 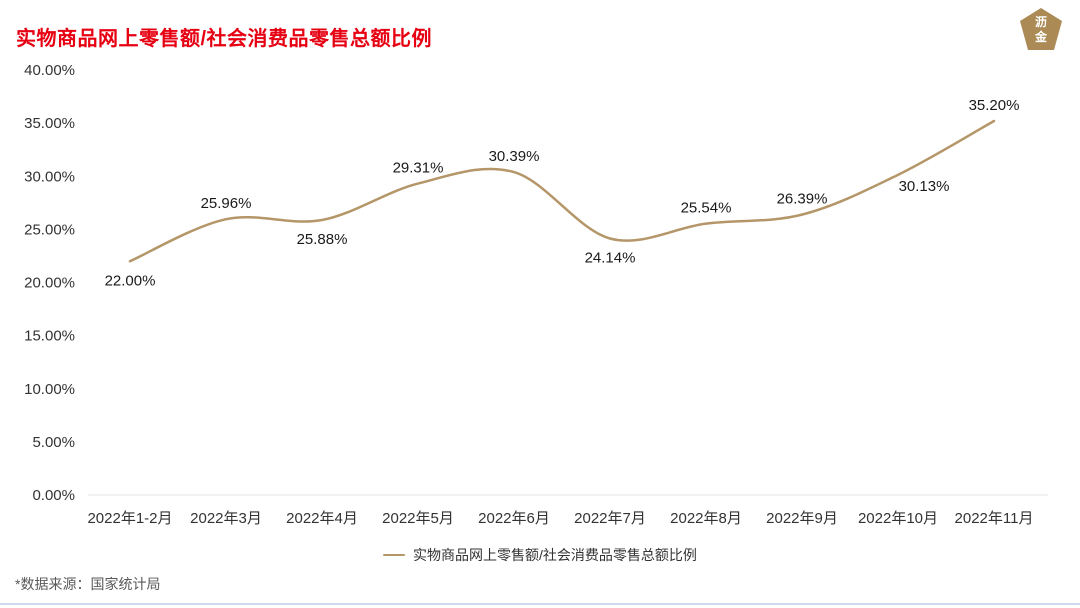 I want to click on logo-char-top: 沥, so click(x=1041, y=22).